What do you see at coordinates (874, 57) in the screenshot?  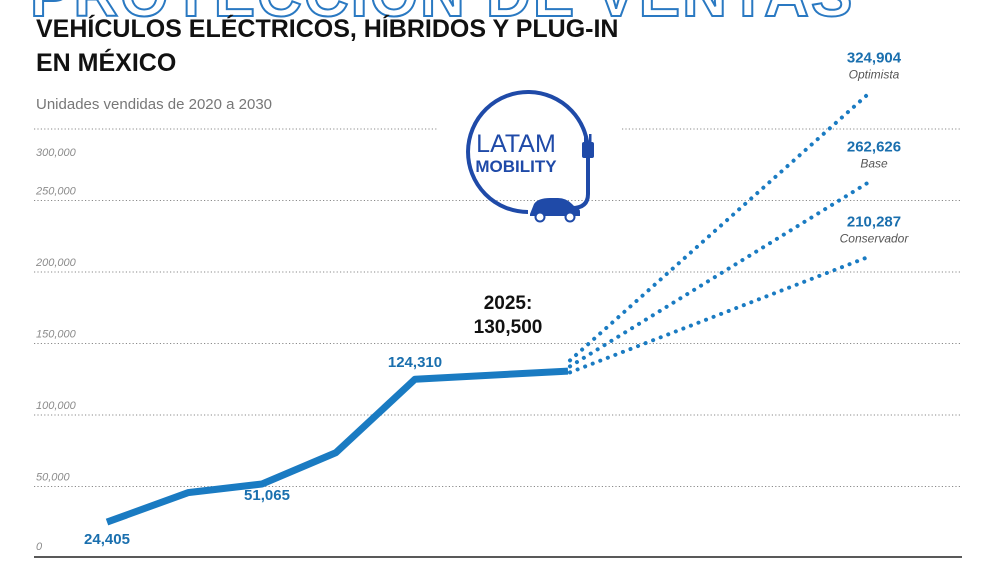 I see `projection-value-label: 324,904` at bounding box center [874, 57].